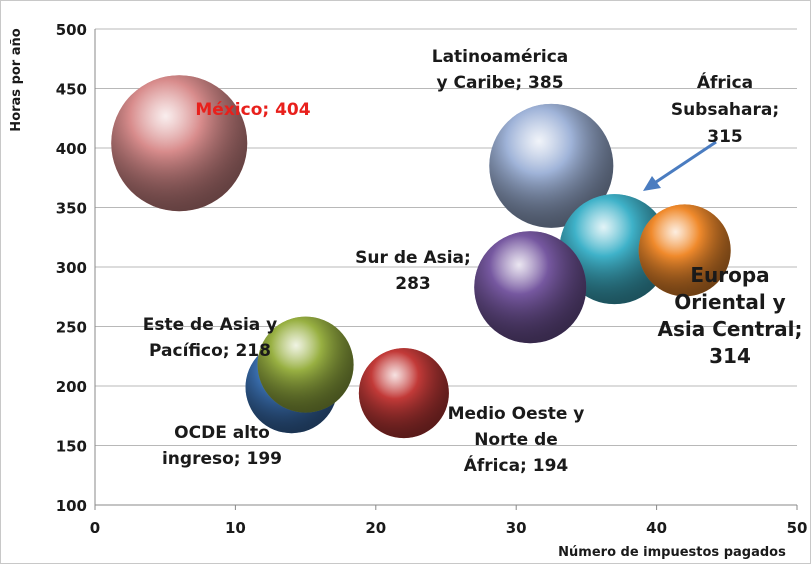 The image size is (811, 564). Describe the element at coordinates (252, 110) in the screenshot. I see `data-label: México; 404` at that location.